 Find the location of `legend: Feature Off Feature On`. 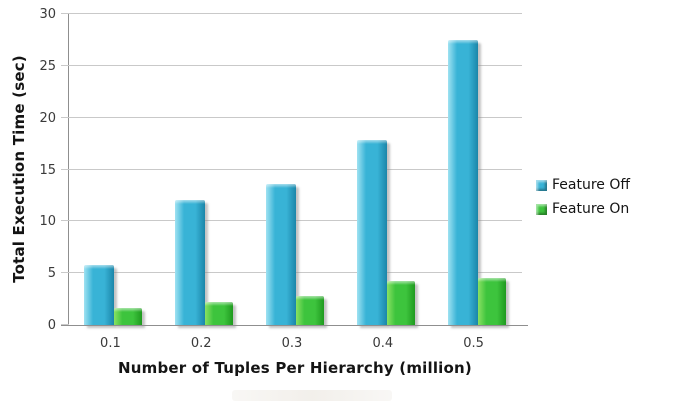

legend: Feature Off Feature On is located at coordinates (583, 202).